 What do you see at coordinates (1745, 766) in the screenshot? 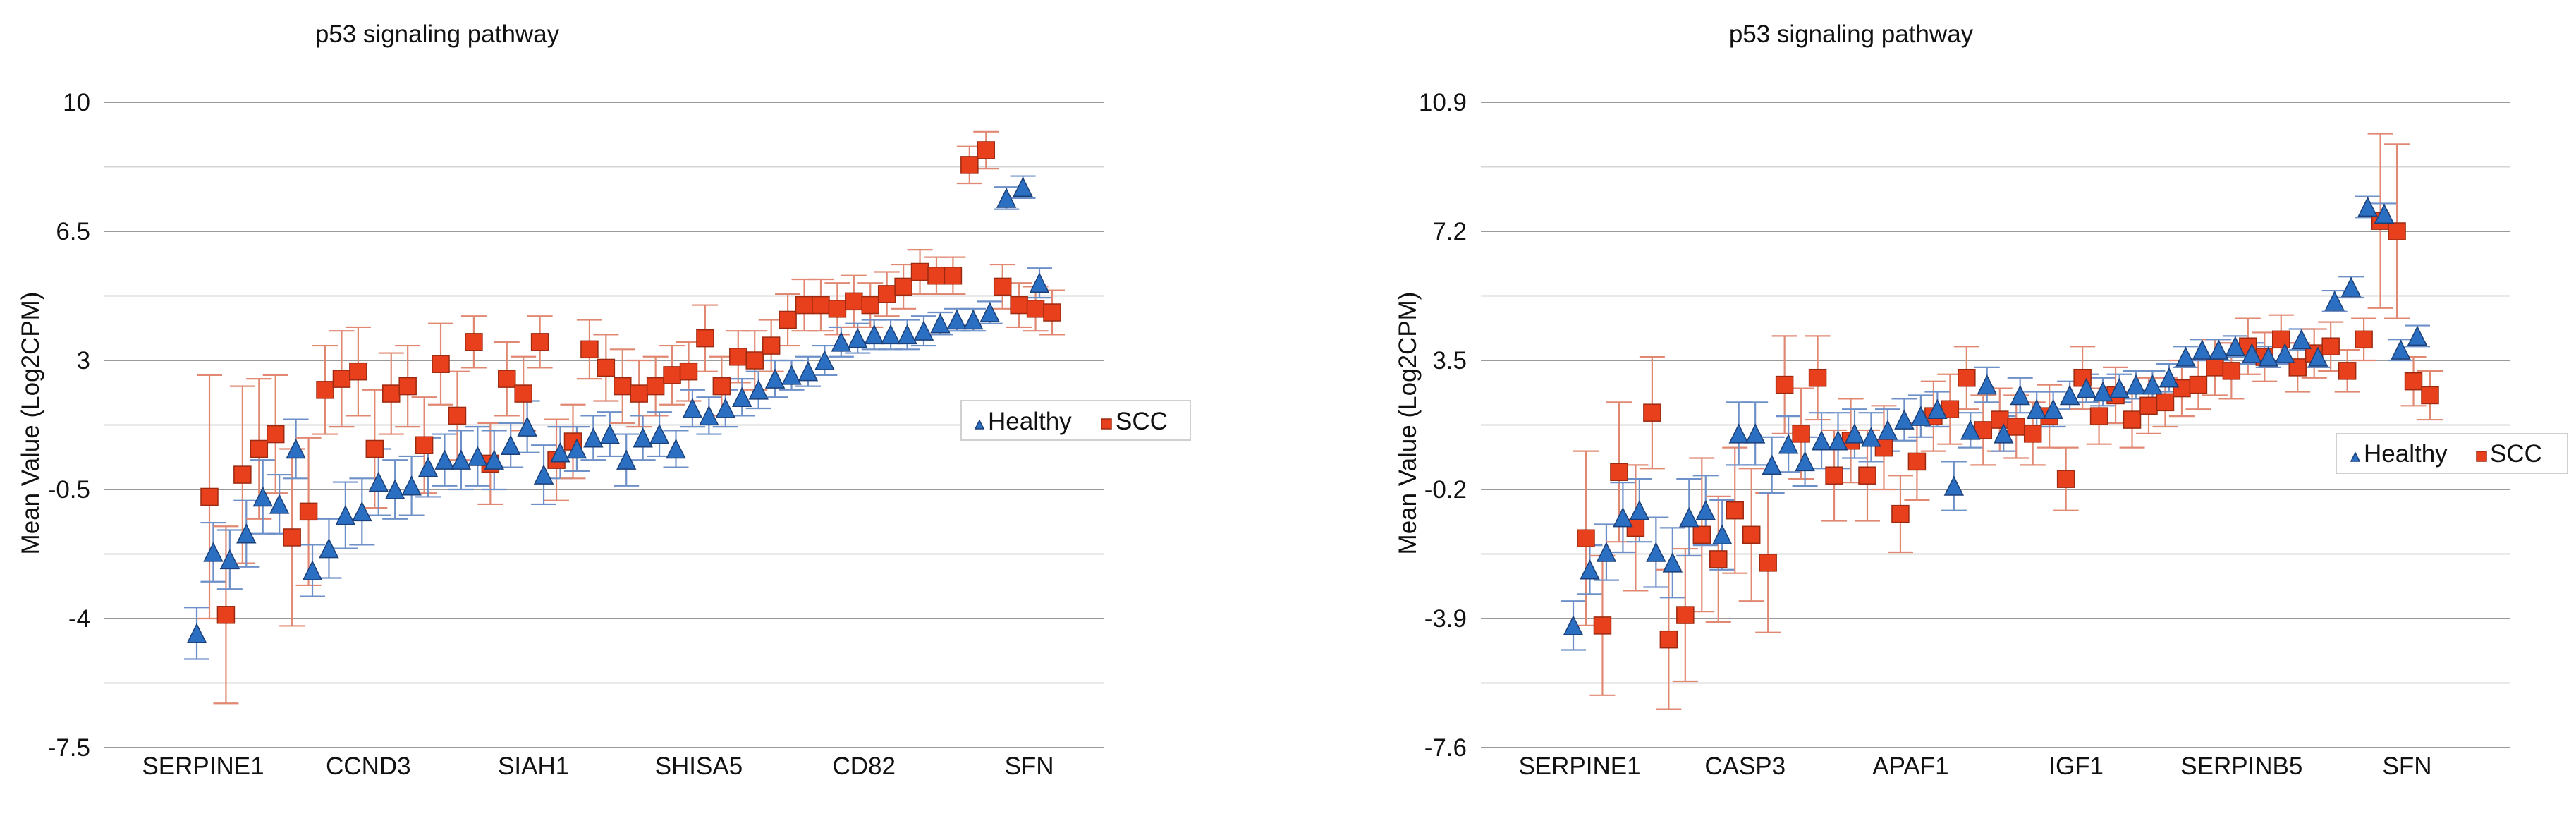
I see `x-tick-label: CASP3` at bounding box center [1745, 766].